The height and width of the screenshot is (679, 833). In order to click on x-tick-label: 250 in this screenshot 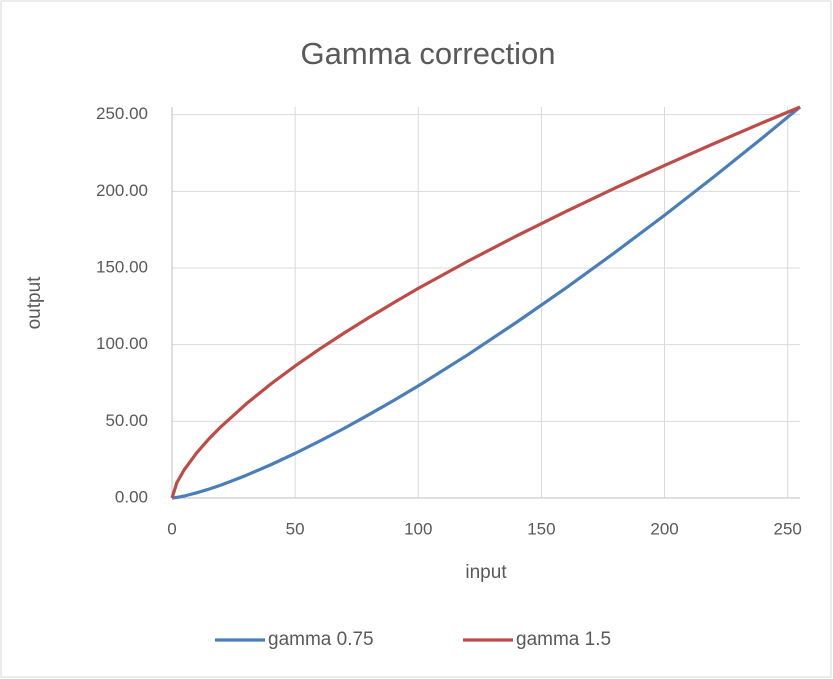, I will do `click(787, 528)`.